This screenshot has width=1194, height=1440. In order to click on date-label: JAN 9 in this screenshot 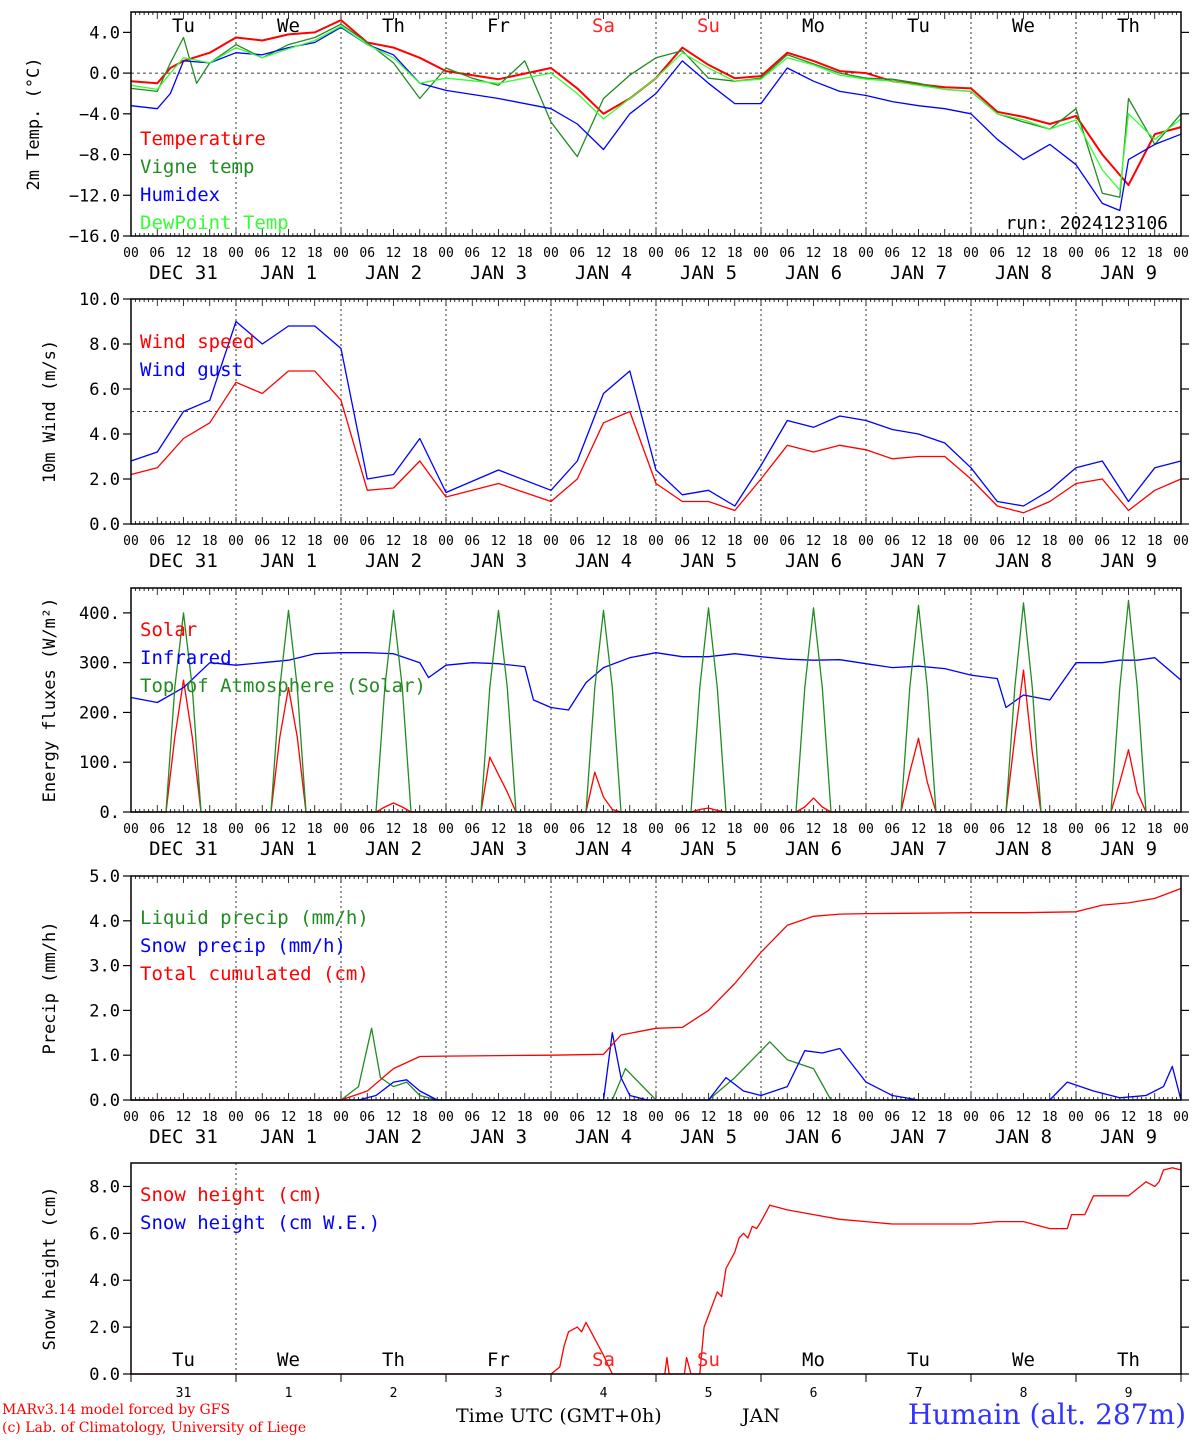, I will do `click(1128, 273)`.